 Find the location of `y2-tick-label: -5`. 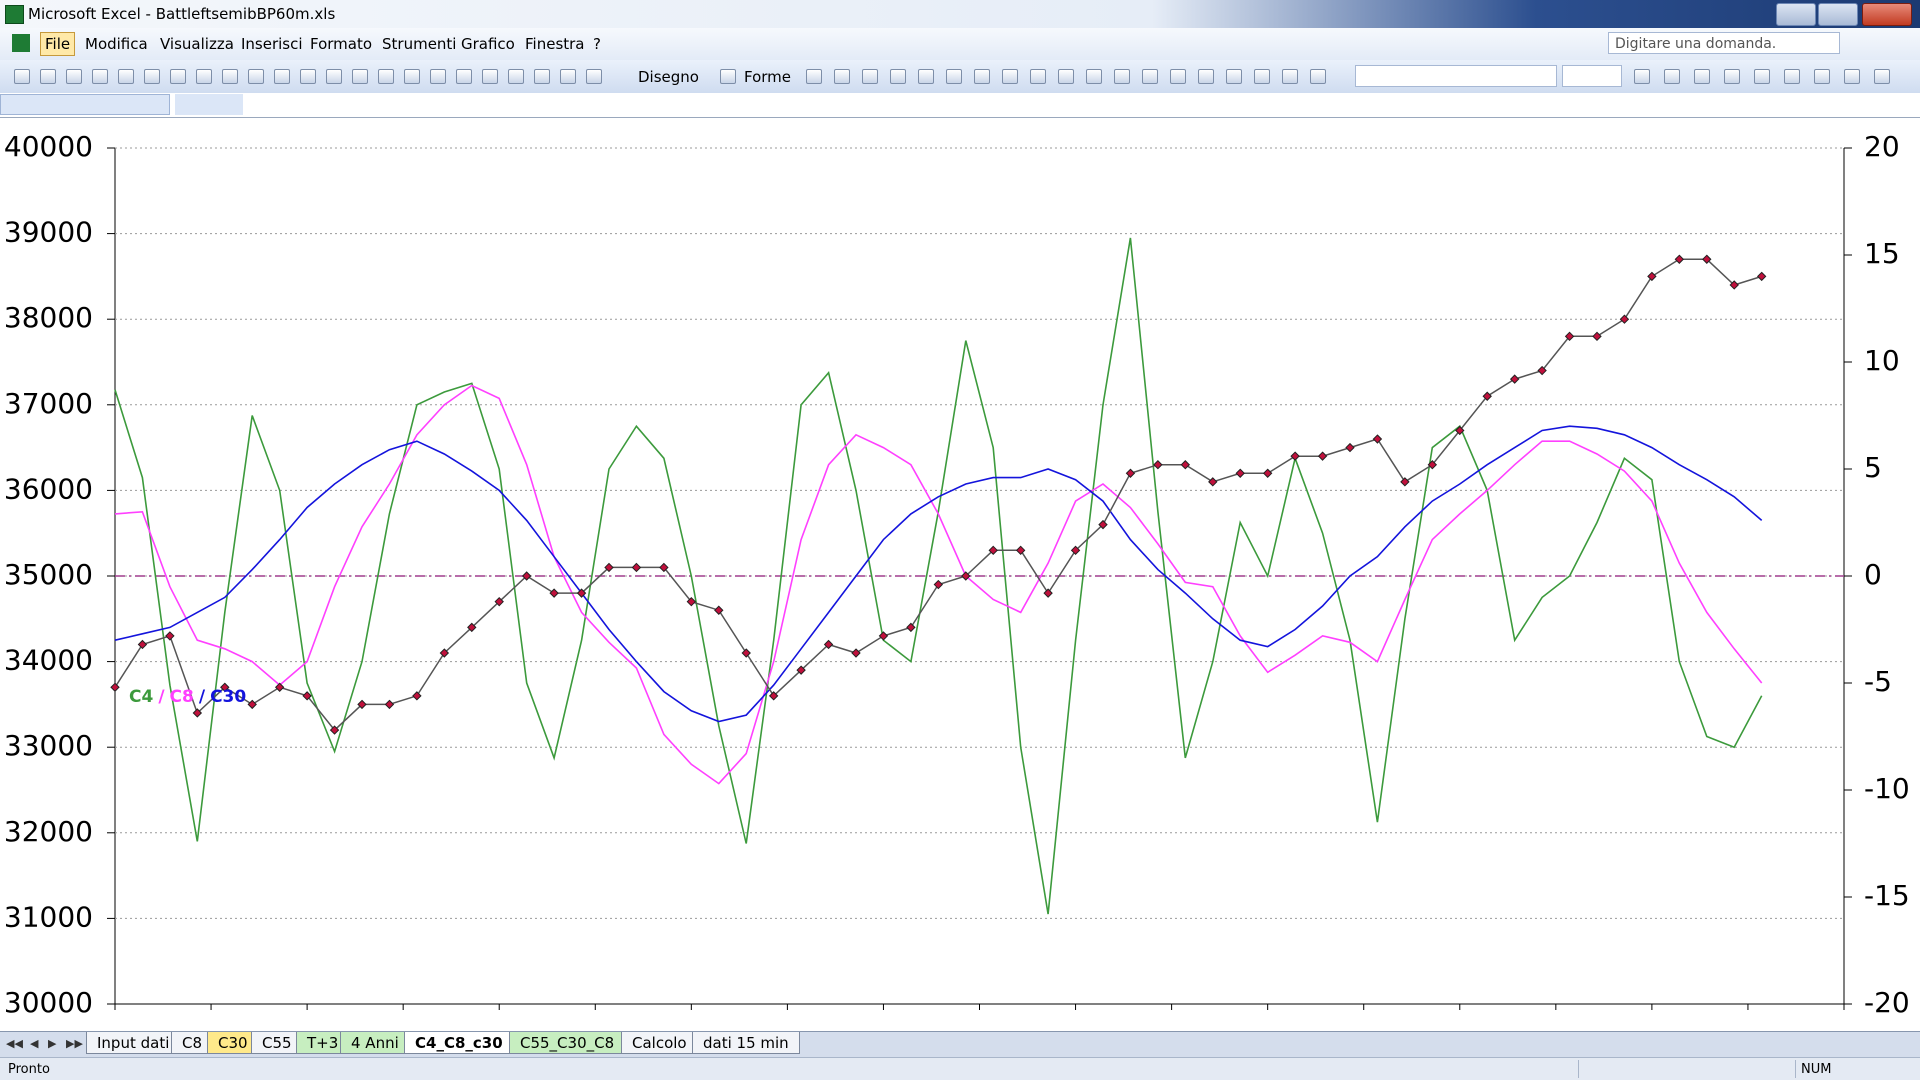

y2-tick-label: -5 is located at coordinates (1878, 681).